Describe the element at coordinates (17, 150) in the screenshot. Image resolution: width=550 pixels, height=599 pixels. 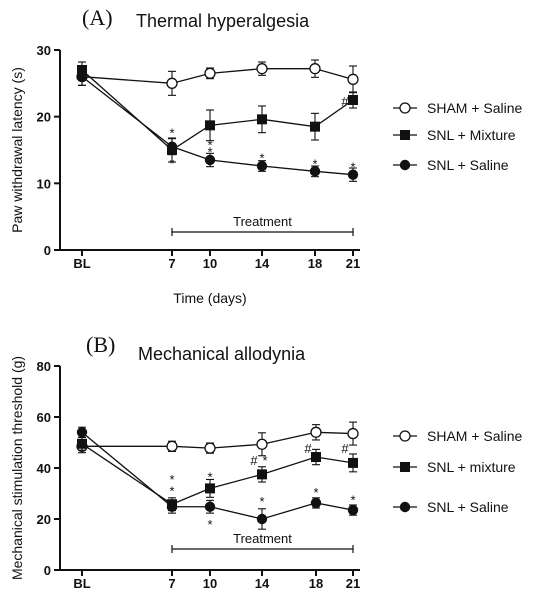
I see `y-axis-title: Paw withdrawal latency (s)` at that location.